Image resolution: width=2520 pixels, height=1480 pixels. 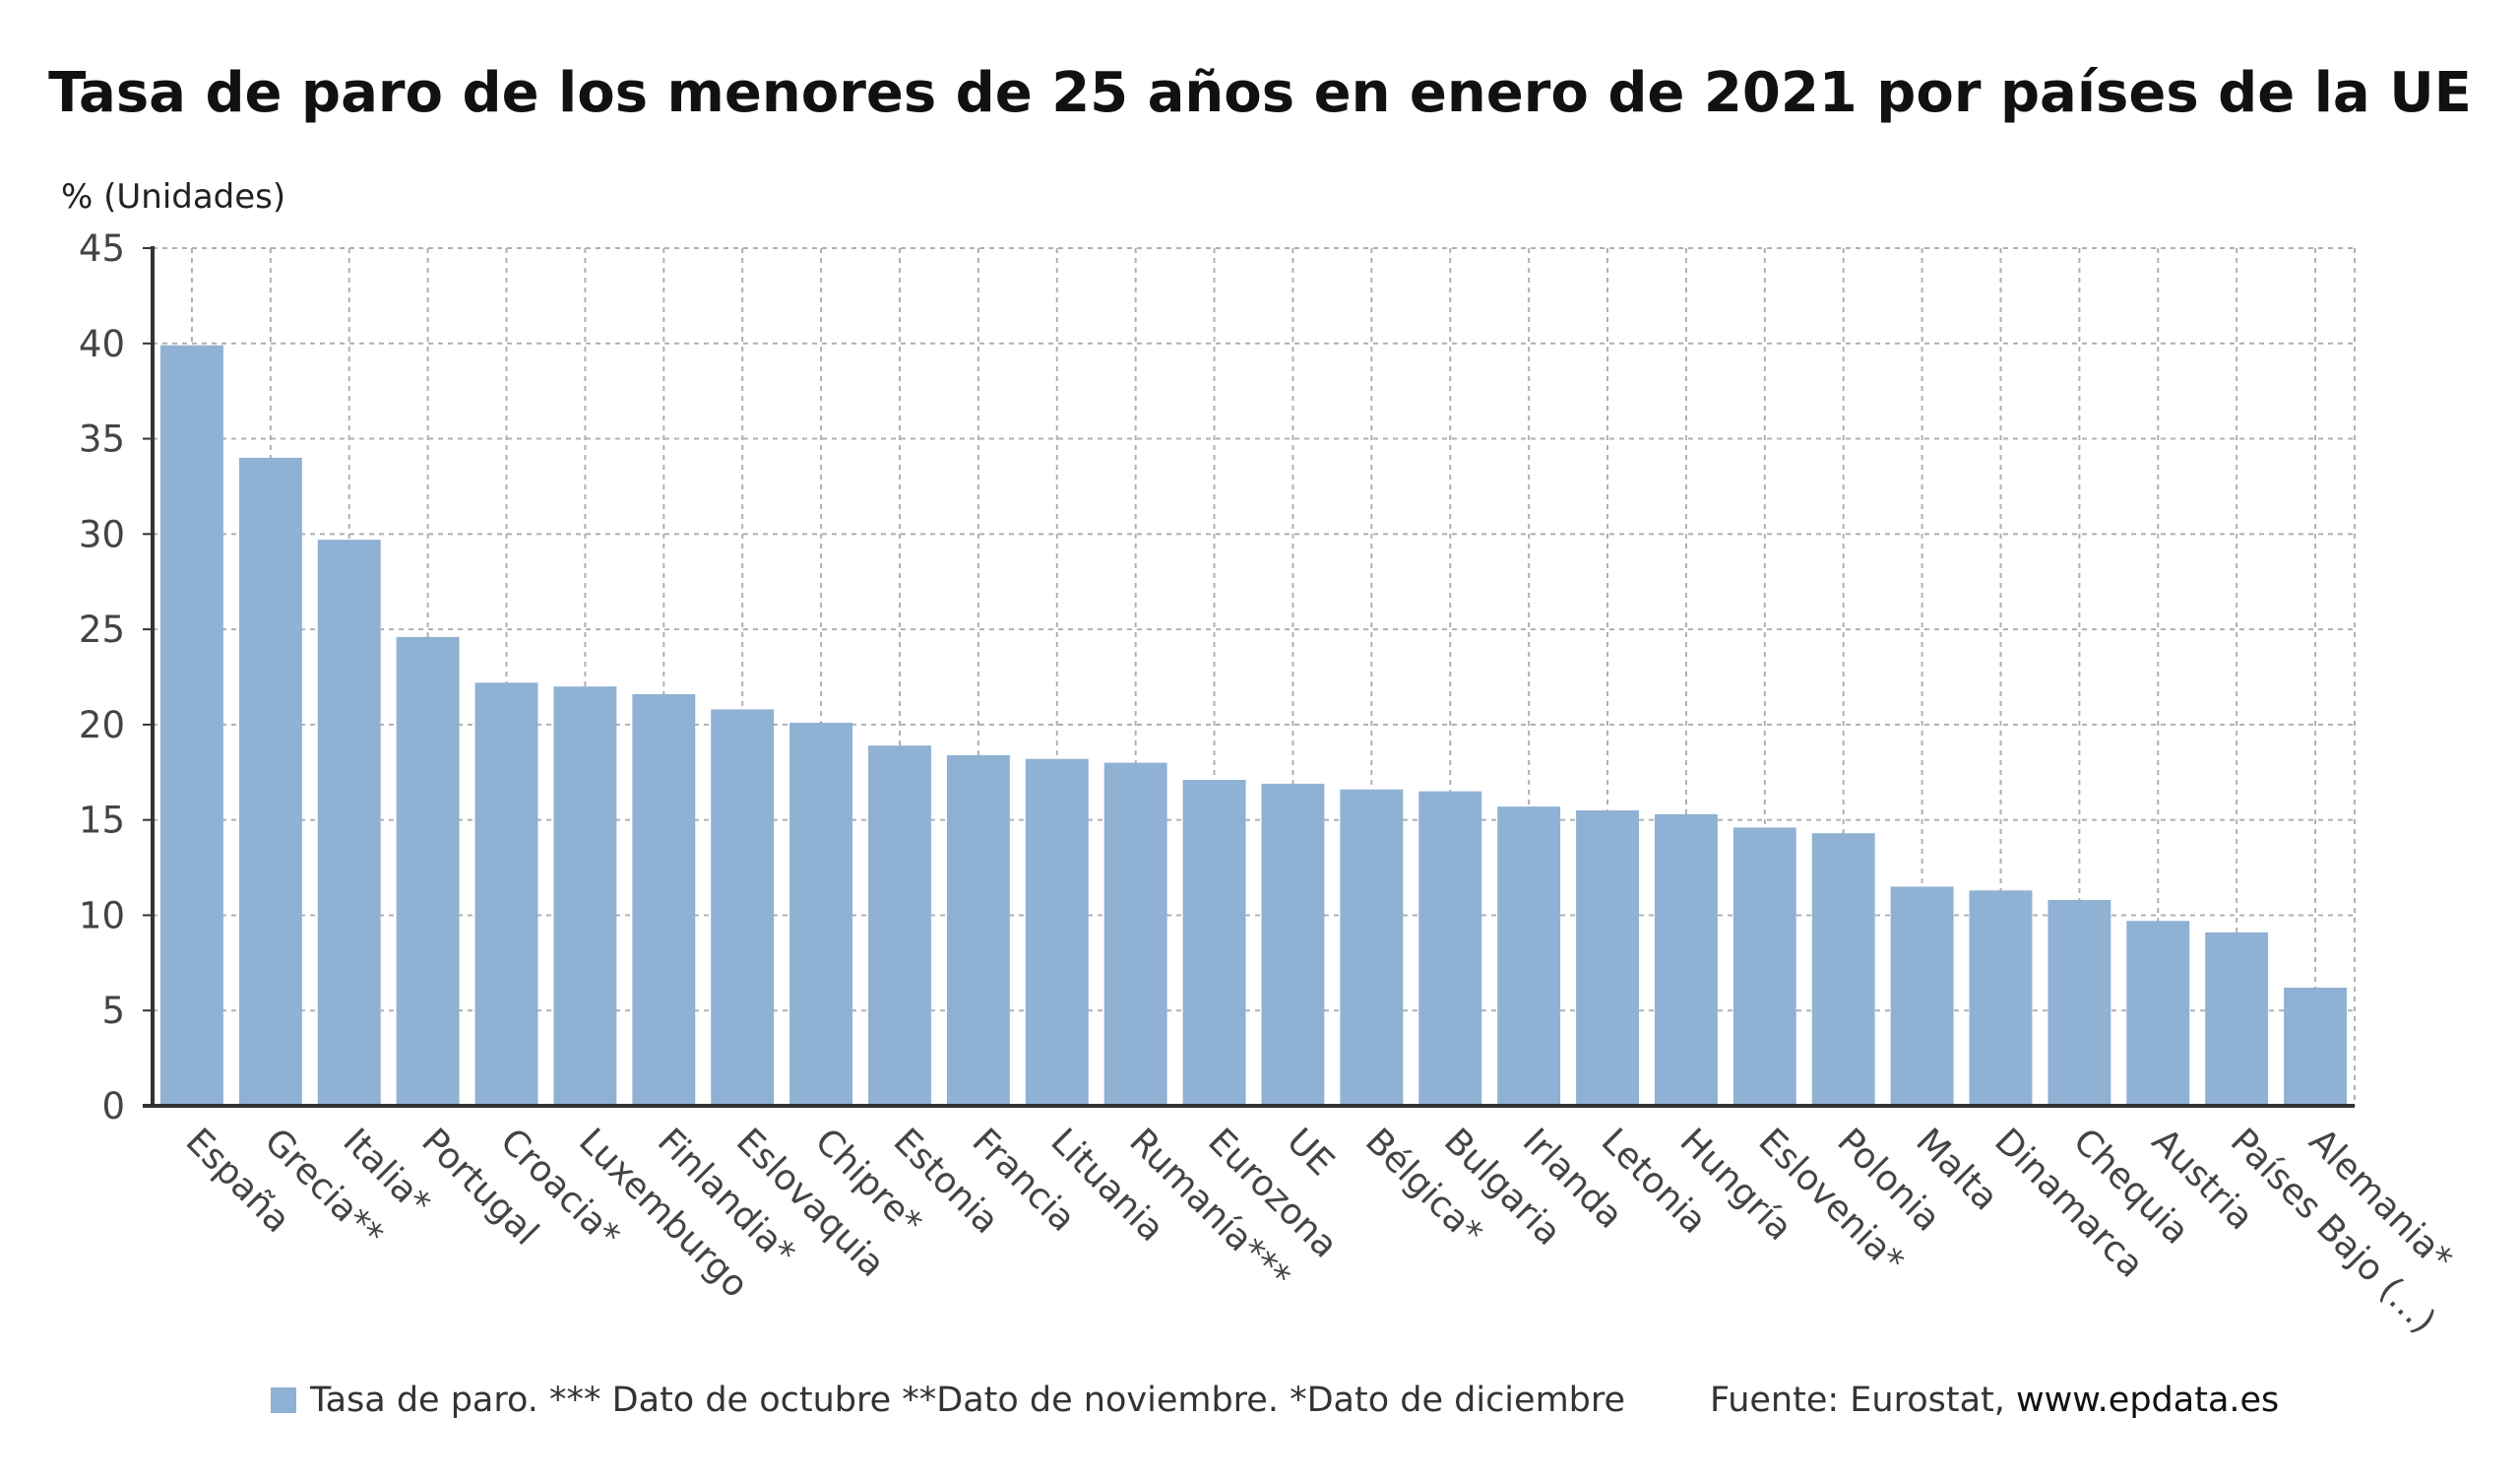 I want to click on y-axis-label: % (Unidades), so click(x=173, y=197).